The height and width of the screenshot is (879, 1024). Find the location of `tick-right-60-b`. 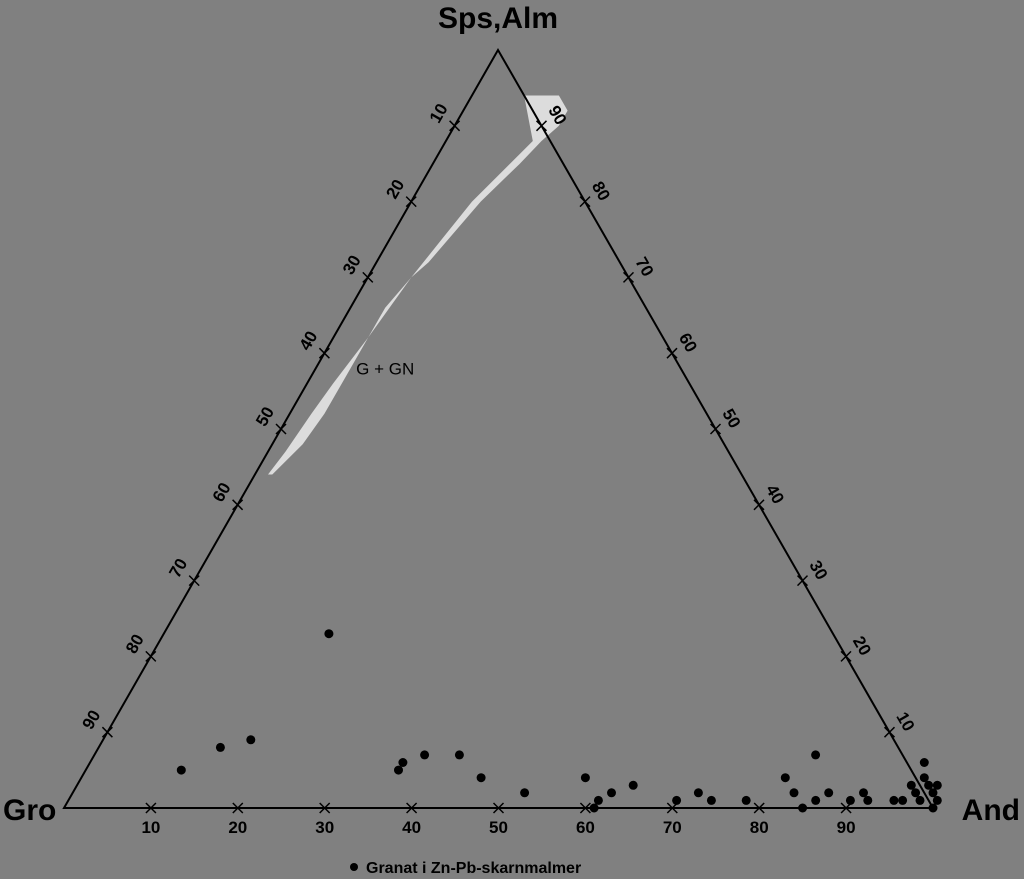

tick-right-60-b is located at coordinates (672, 353).